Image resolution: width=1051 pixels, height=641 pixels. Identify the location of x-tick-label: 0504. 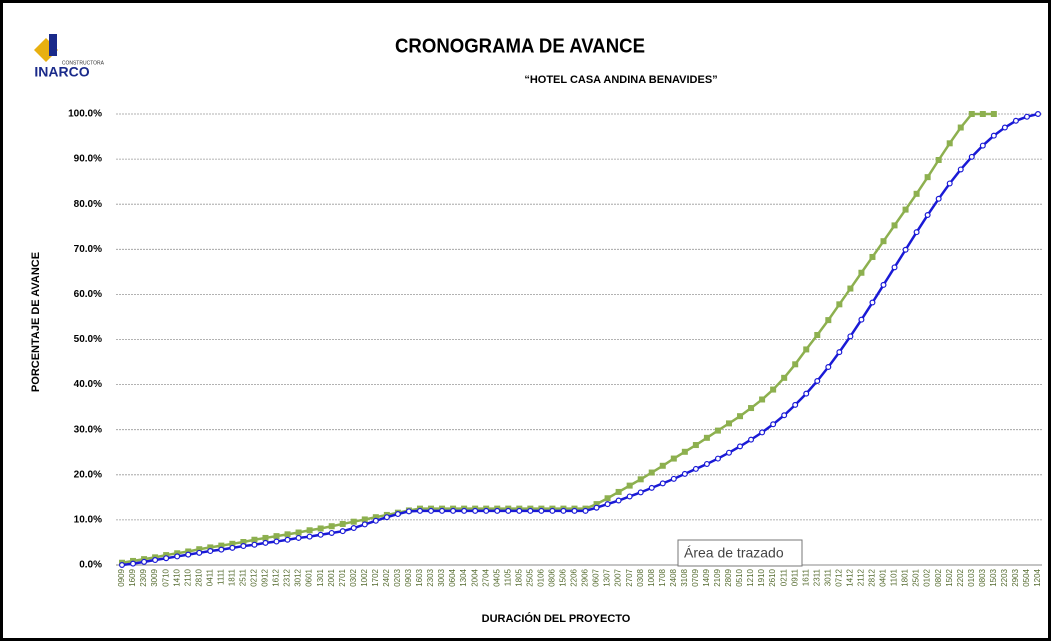
(1026, 577).